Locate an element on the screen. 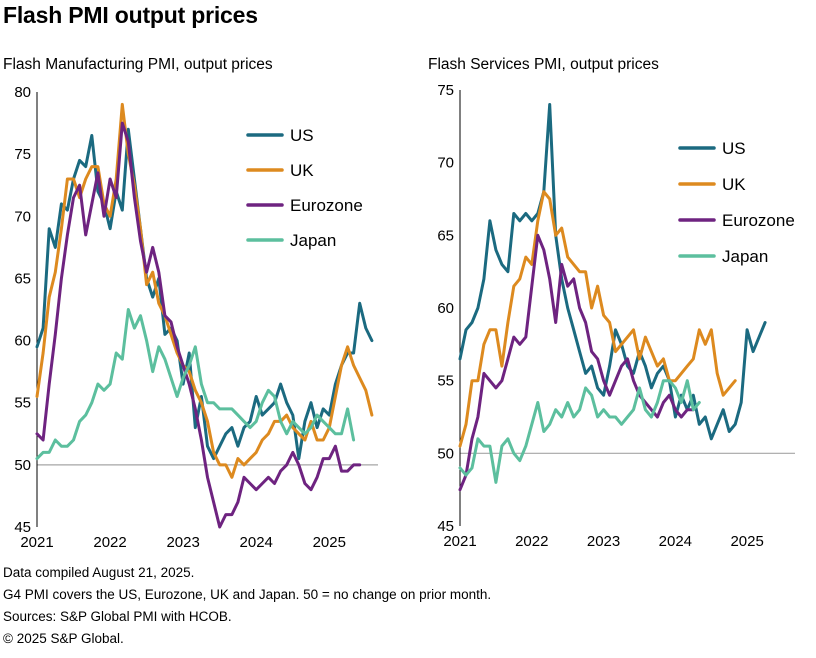 This screenshot has width=816, height=658. mfg-legend-label-us: US is located at coordinates (302, 135).